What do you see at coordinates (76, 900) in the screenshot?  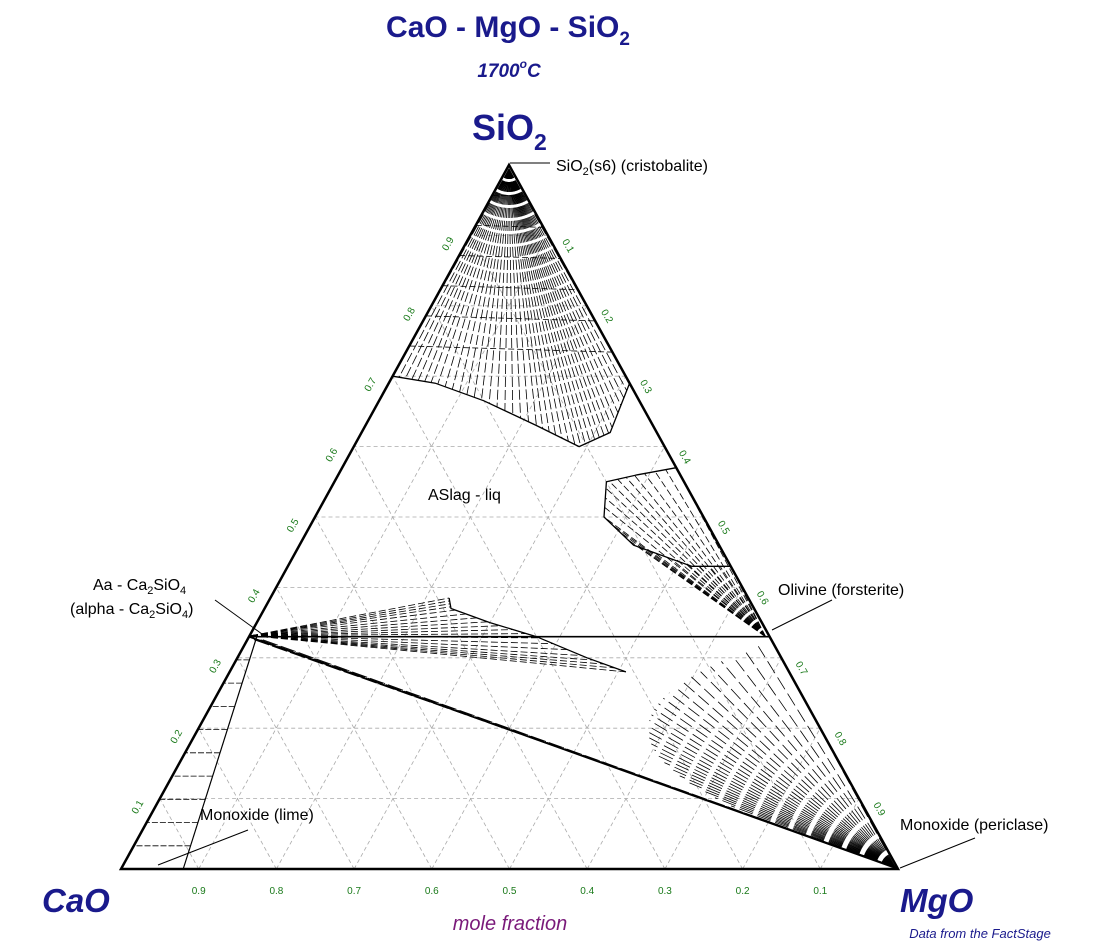 I see `corner-cao-label: CaO` at bounding box center [76, 900].